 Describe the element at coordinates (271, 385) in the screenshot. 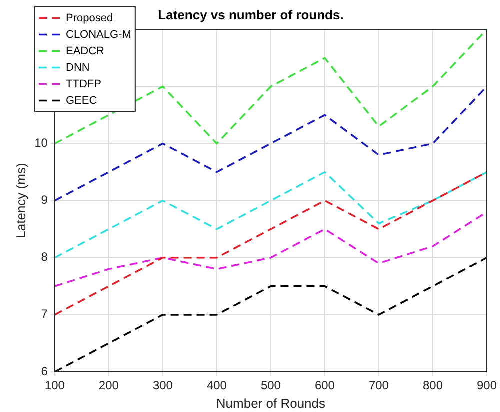

I see `x-tick-label: 500` at that location.